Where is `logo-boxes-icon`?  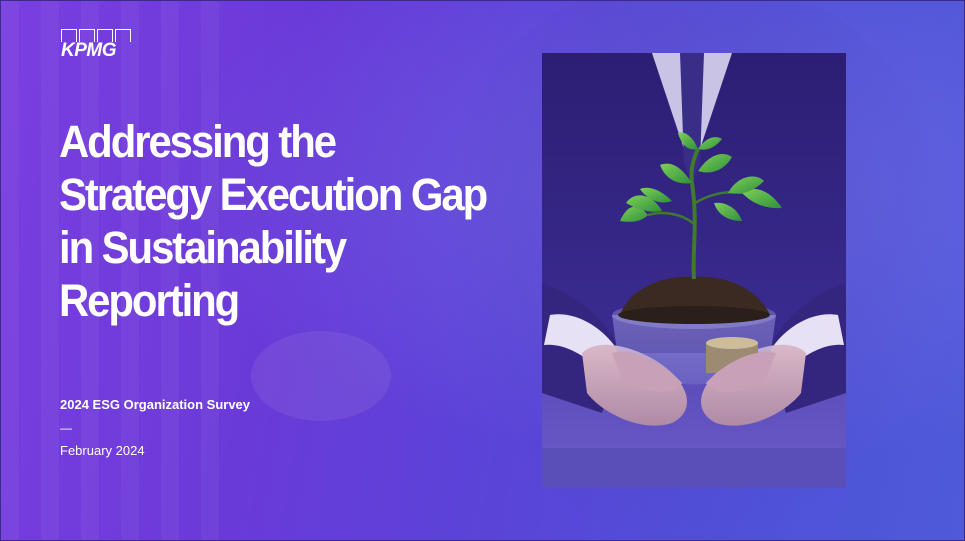 logo-boxes-icon is located at coordinates (97, 35).